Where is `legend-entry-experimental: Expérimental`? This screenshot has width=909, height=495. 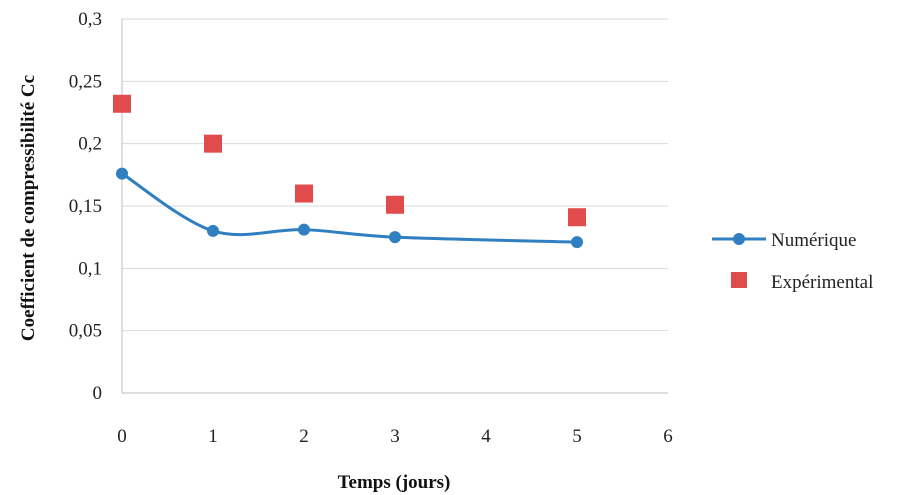 legend-entry-experimental: Expérimental is located at coordinates (802, 282).